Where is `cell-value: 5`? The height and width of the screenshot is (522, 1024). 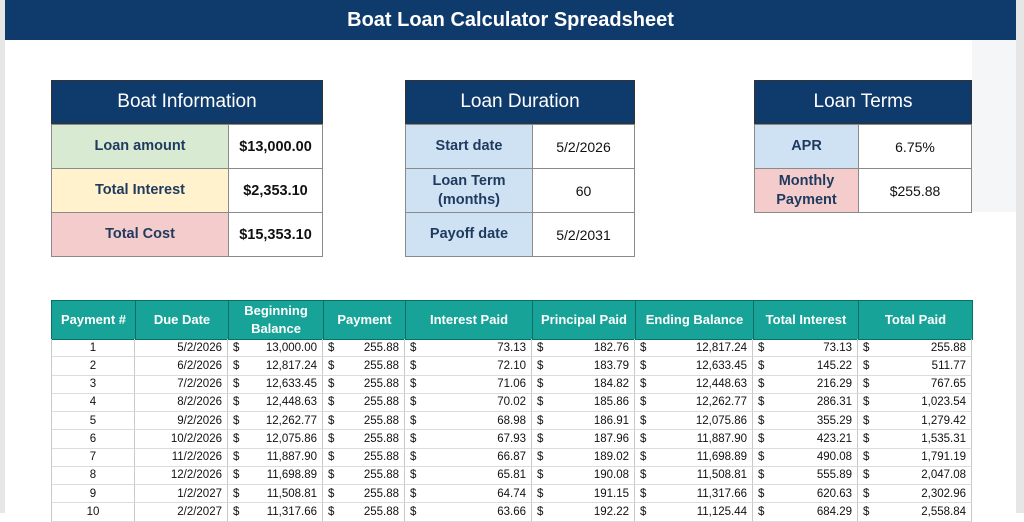
cell-value: 5 is located at coordinates (93, 420).